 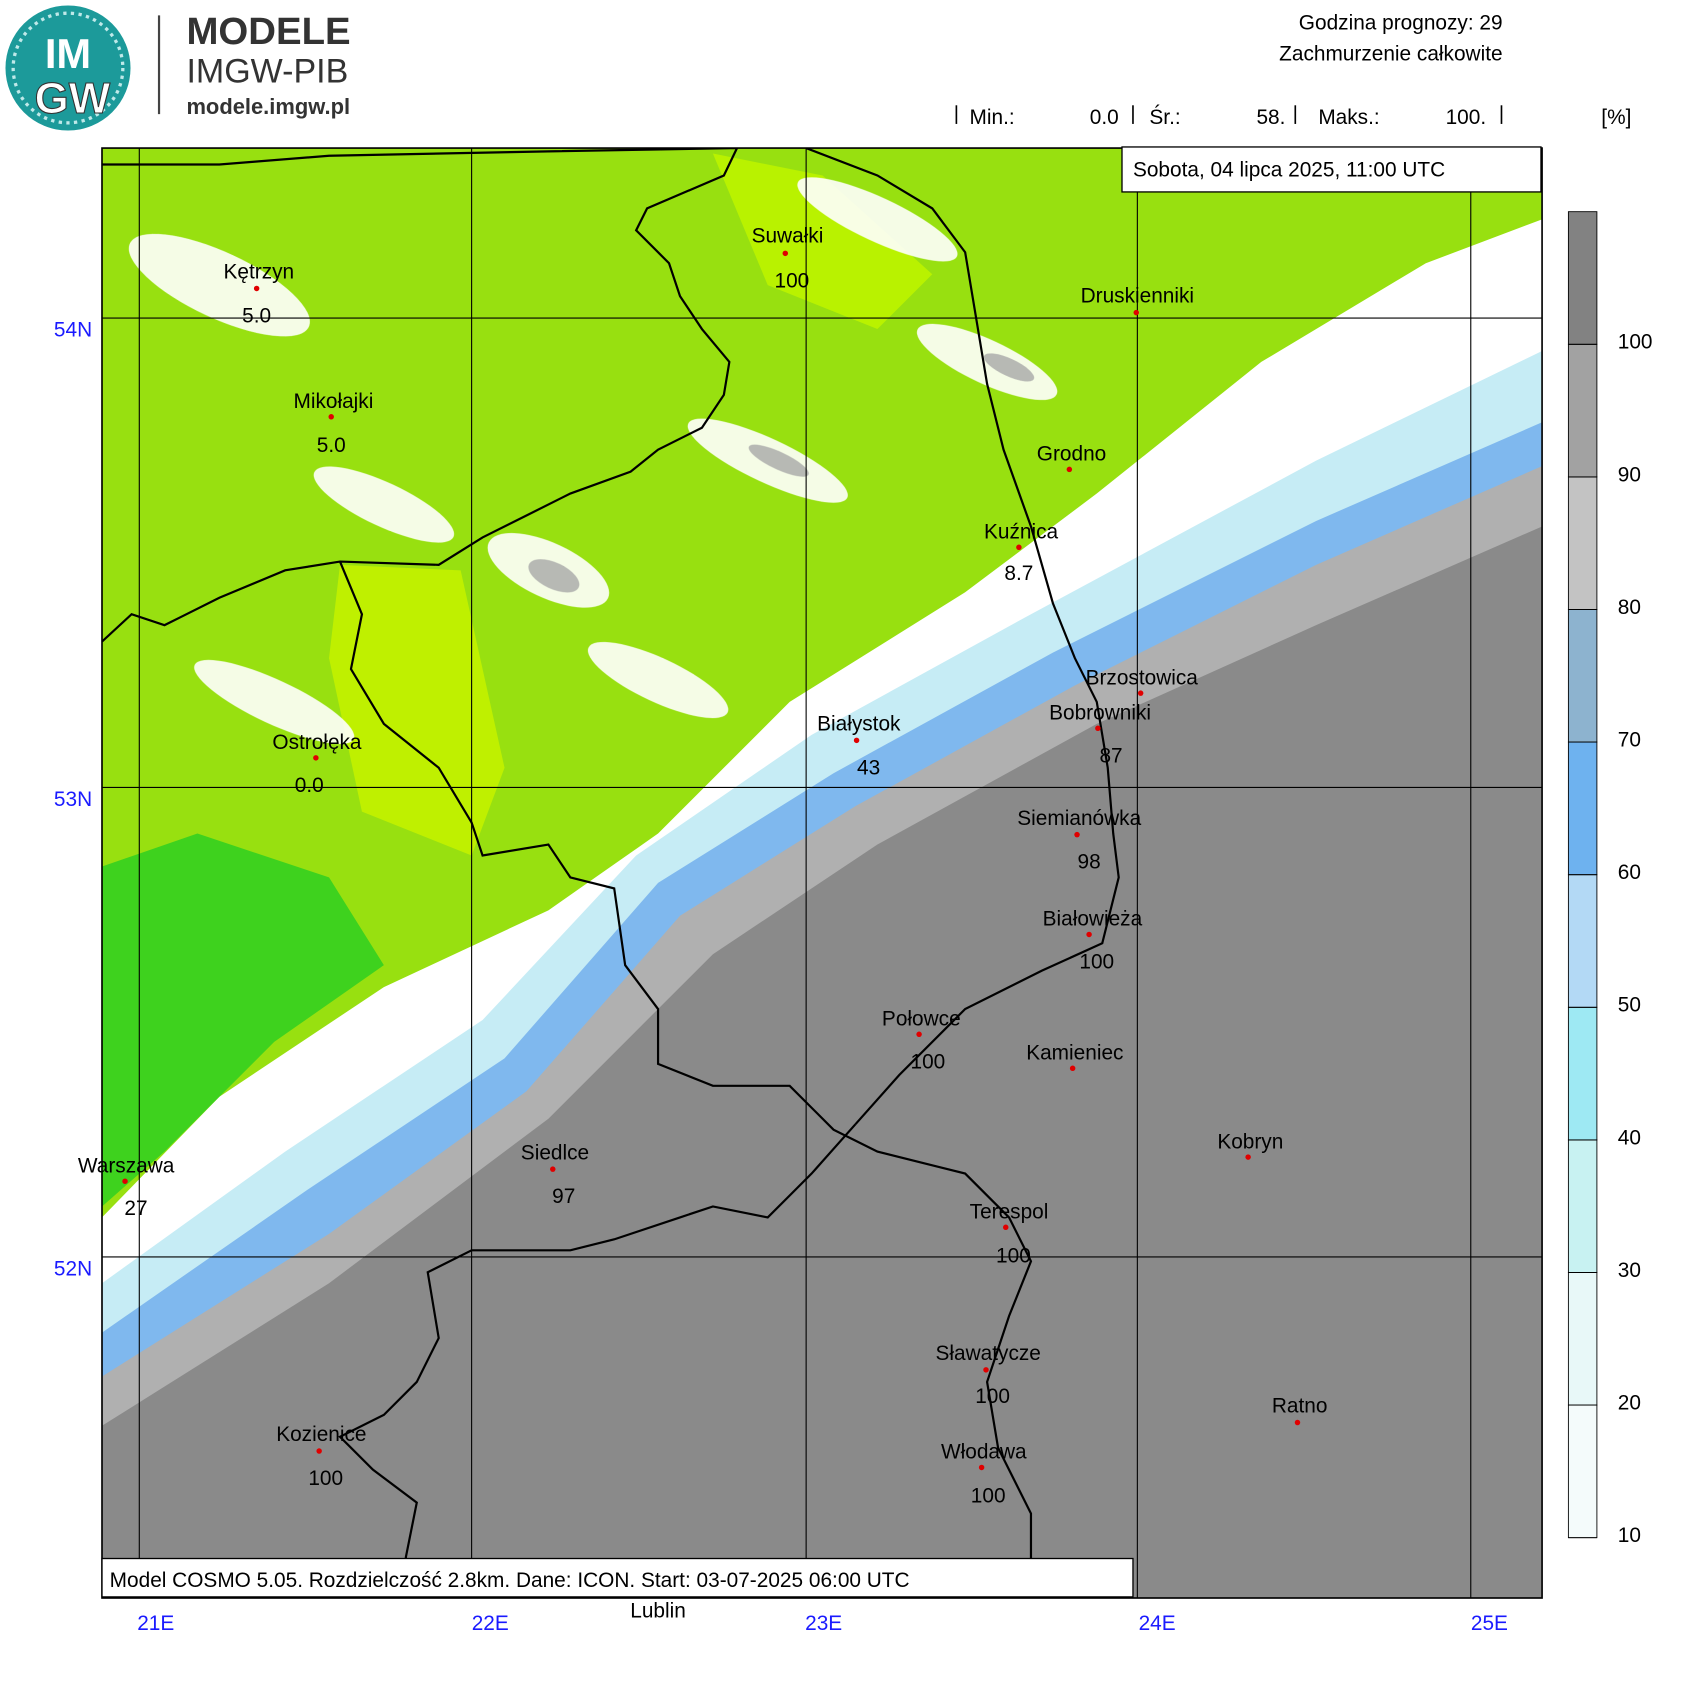 What do you see at coordinates (1390, 53) in the screenshot?
I see `field-name: Zachmurzenie całkowite` at bounding box center [1390, 53].